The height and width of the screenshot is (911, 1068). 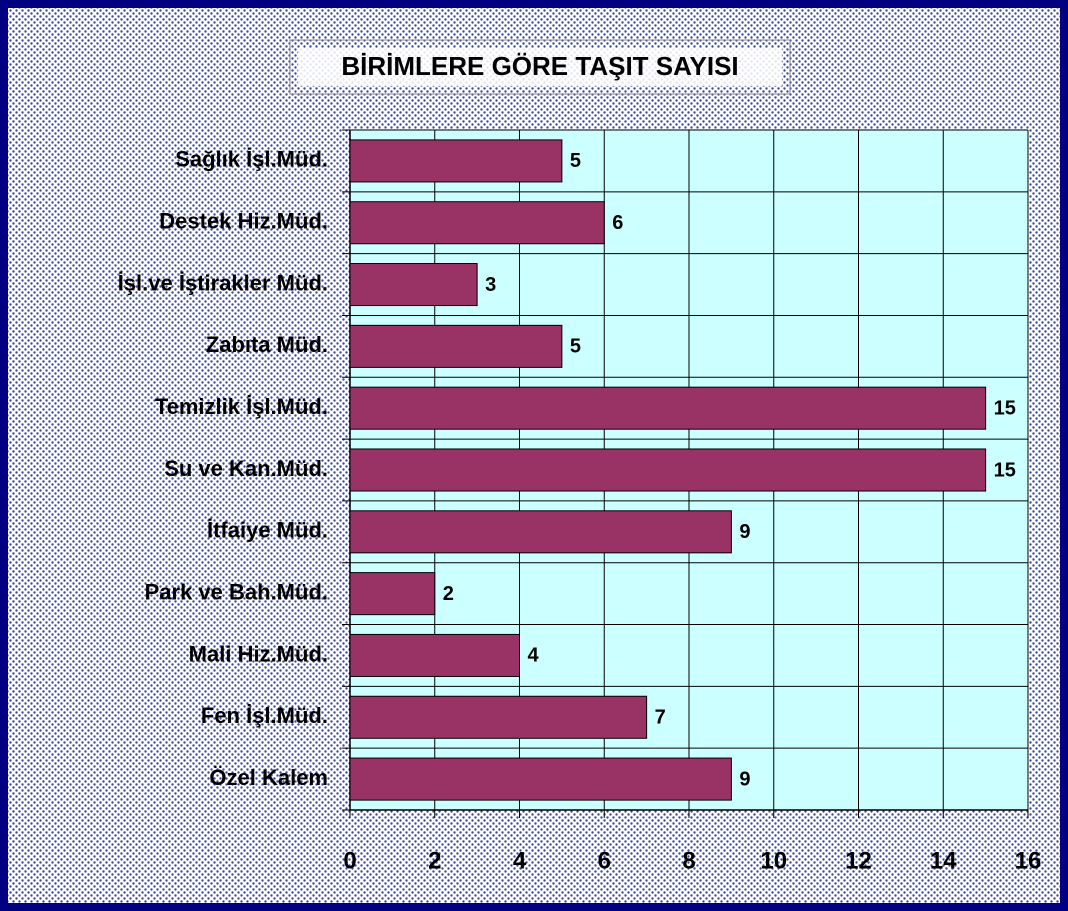 I want to click on data-label: 3, so click(x=490, y=285).